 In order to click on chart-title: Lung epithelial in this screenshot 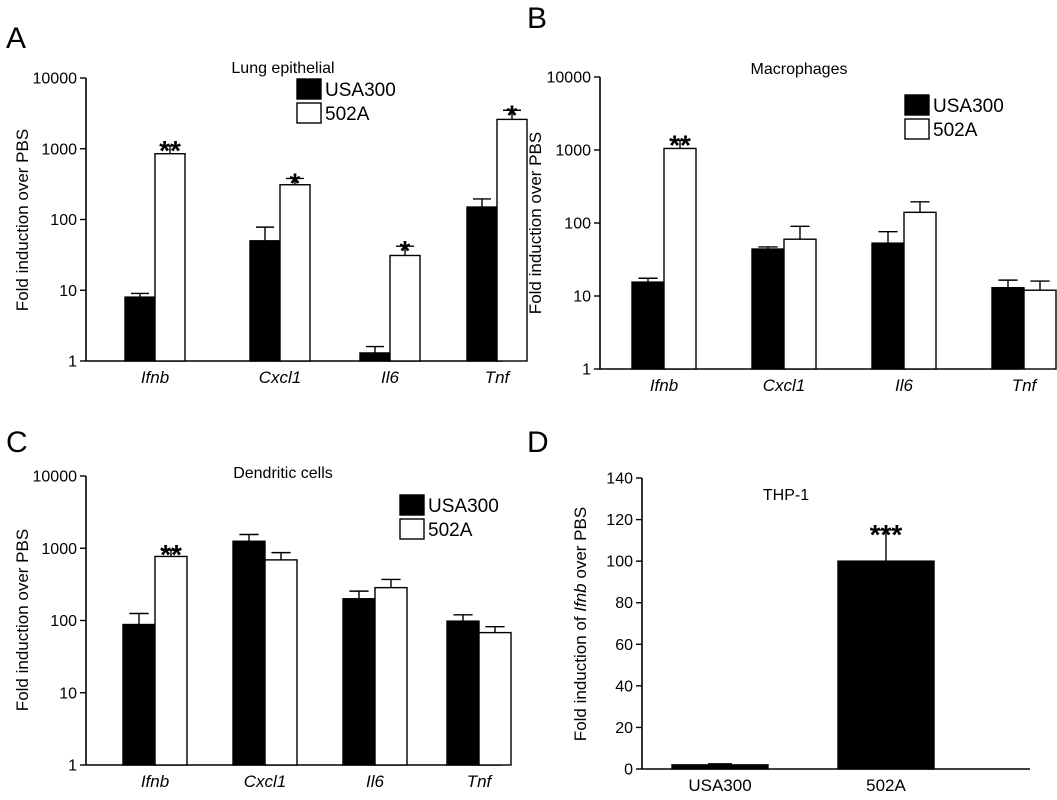, I will do `click(282, 68)`.